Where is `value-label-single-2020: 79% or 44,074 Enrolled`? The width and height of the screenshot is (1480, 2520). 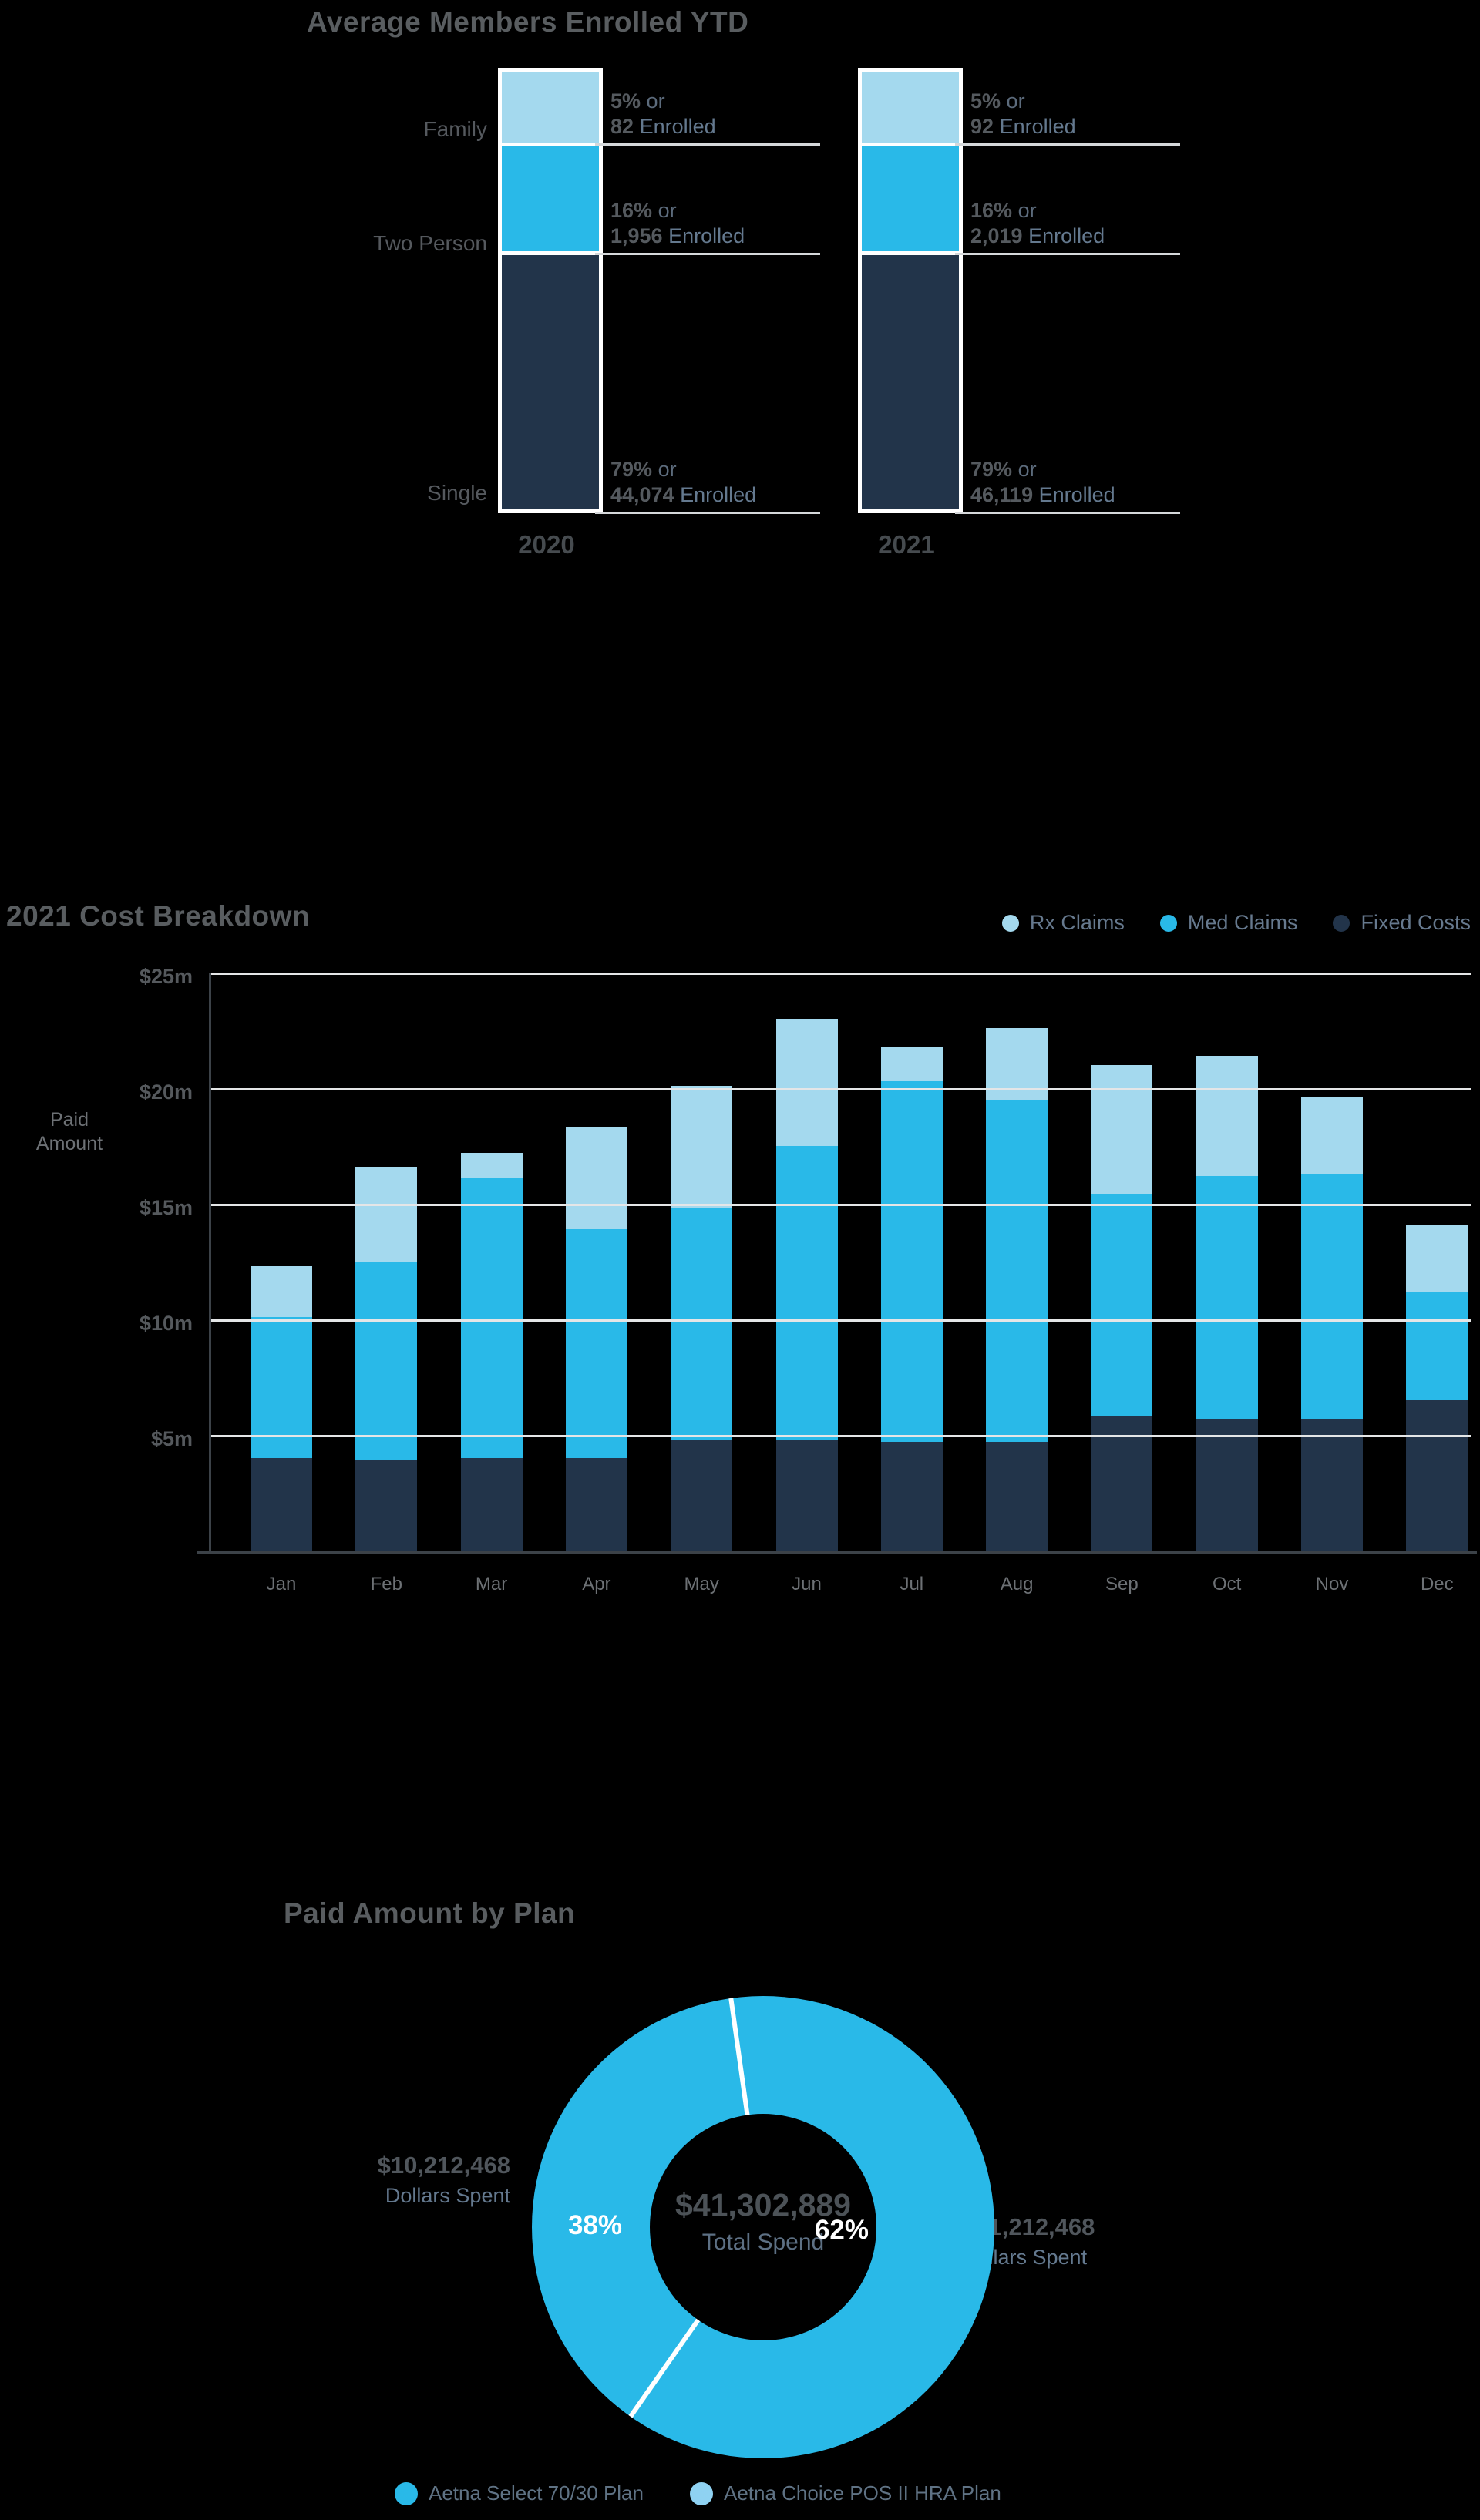
value-label-single-2020: 79% or 44,074 Enrolled is located at coordinates (683, 482).